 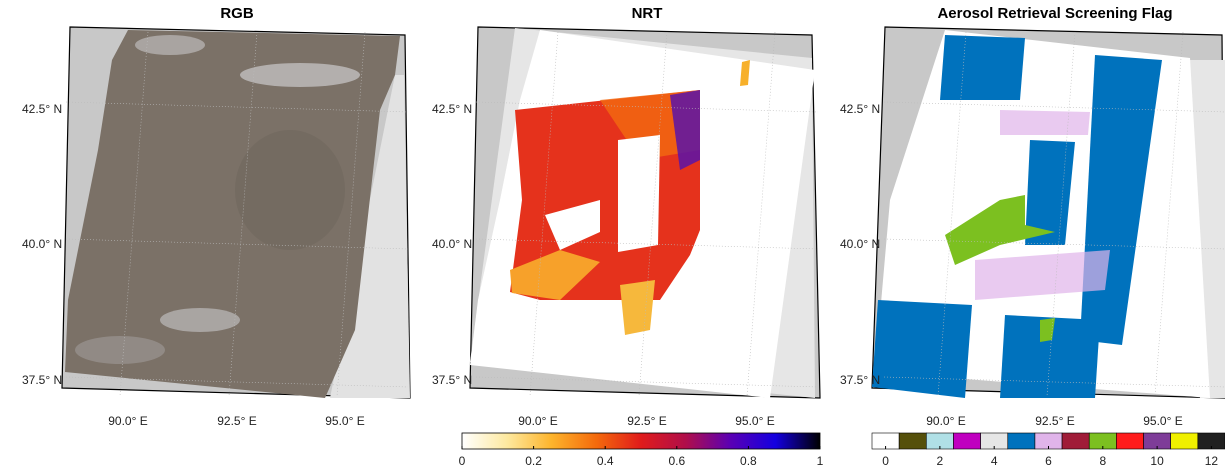 I want to click on colorbar-tick-label: 0.2, so click(x=533, y=461).